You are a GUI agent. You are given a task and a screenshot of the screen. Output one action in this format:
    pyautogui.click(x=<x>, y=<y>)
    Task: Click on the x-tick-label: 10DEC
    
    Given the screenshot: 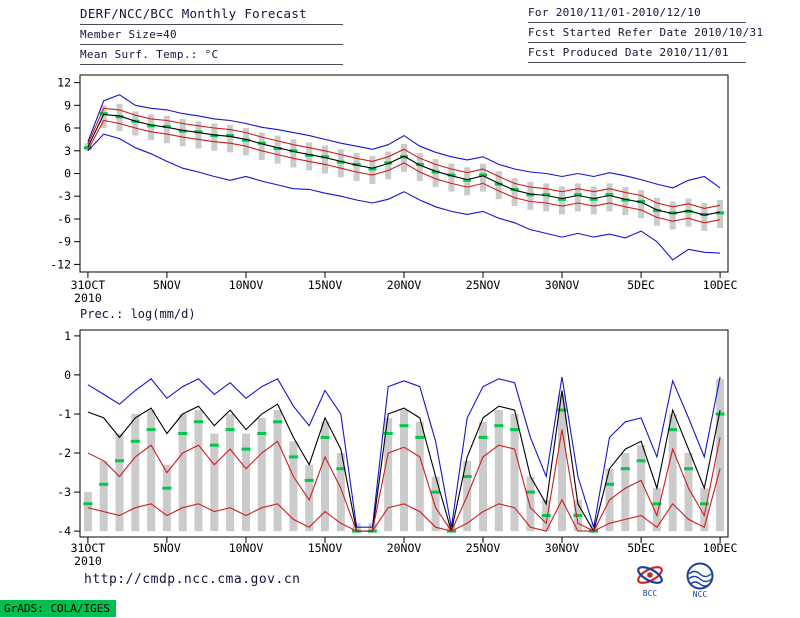 What is the action you would take?
    pyautogui.click(x=720, y=548)
    